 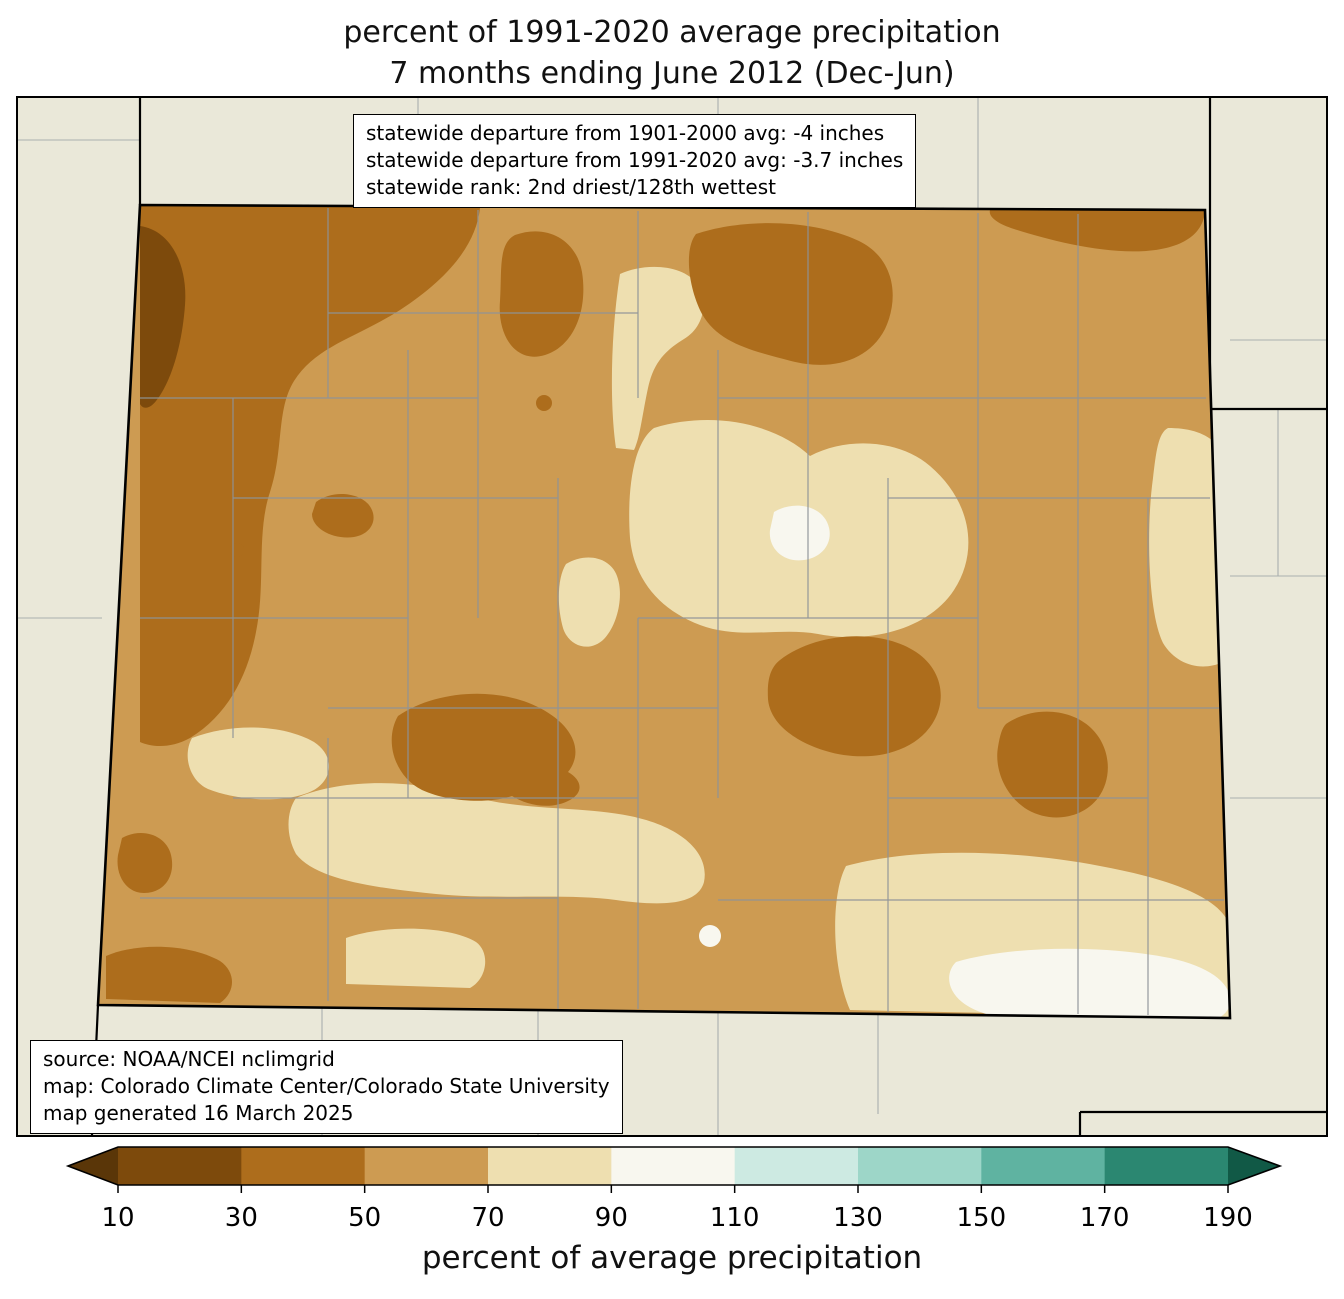 What do you see at coordinates (241, 1218) in the screenshot?
I see `colorbar-tick-label-30: 30` at bounding box center [241, 1218].